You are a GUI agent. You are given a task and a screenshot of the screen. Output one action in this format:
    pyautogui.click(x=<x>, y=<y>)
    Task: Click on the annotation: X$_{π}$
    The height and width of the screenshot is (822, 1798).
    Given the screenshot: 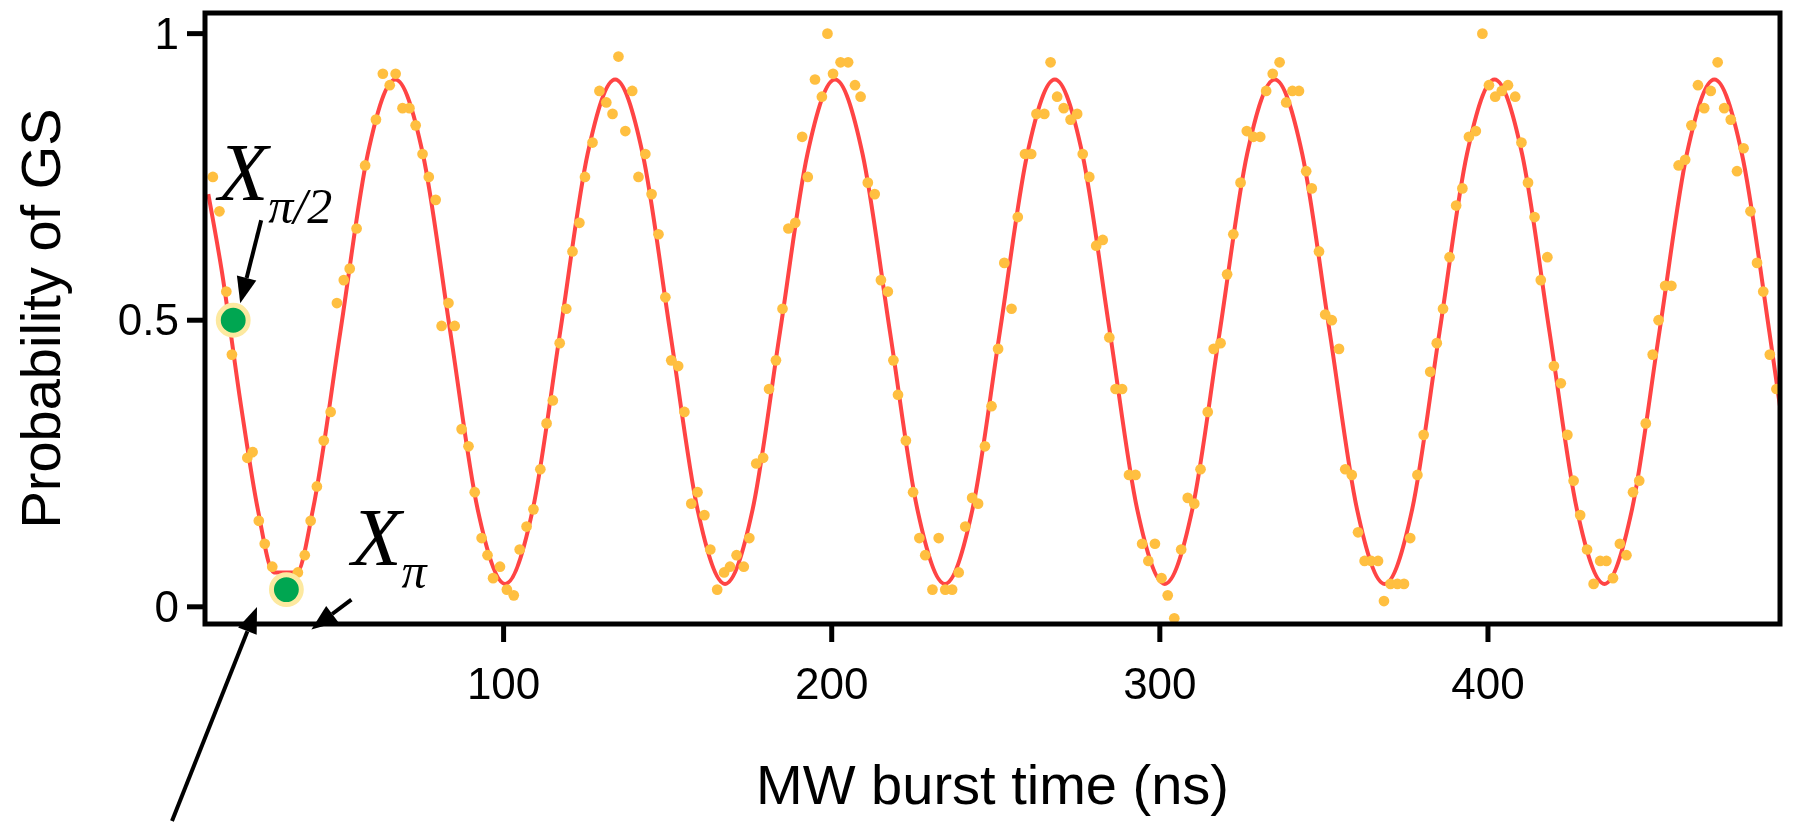 What is the action you would take?
    pyautogui.click(x=388, y=545)
    